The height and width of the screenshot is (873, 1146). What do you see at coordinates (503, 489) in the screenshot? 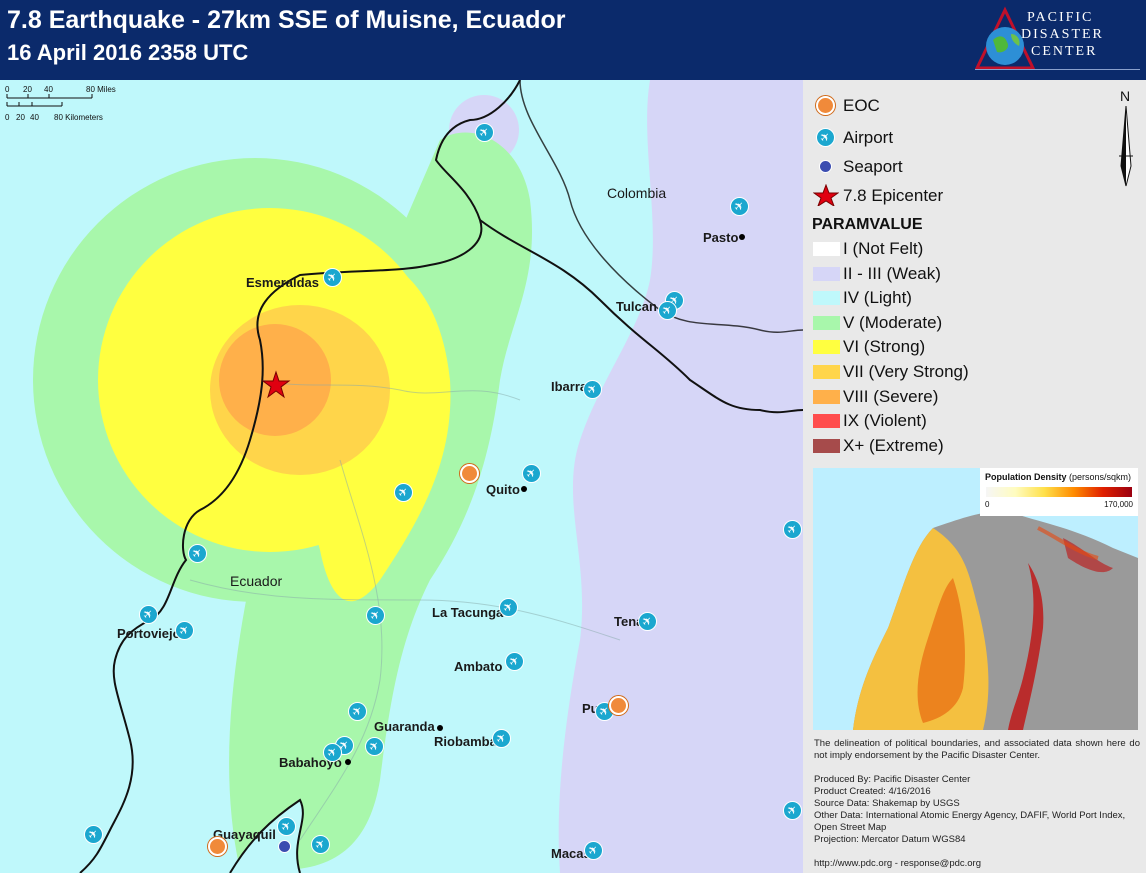
I see `city-label: Quito` at bounding box center [503, 489].